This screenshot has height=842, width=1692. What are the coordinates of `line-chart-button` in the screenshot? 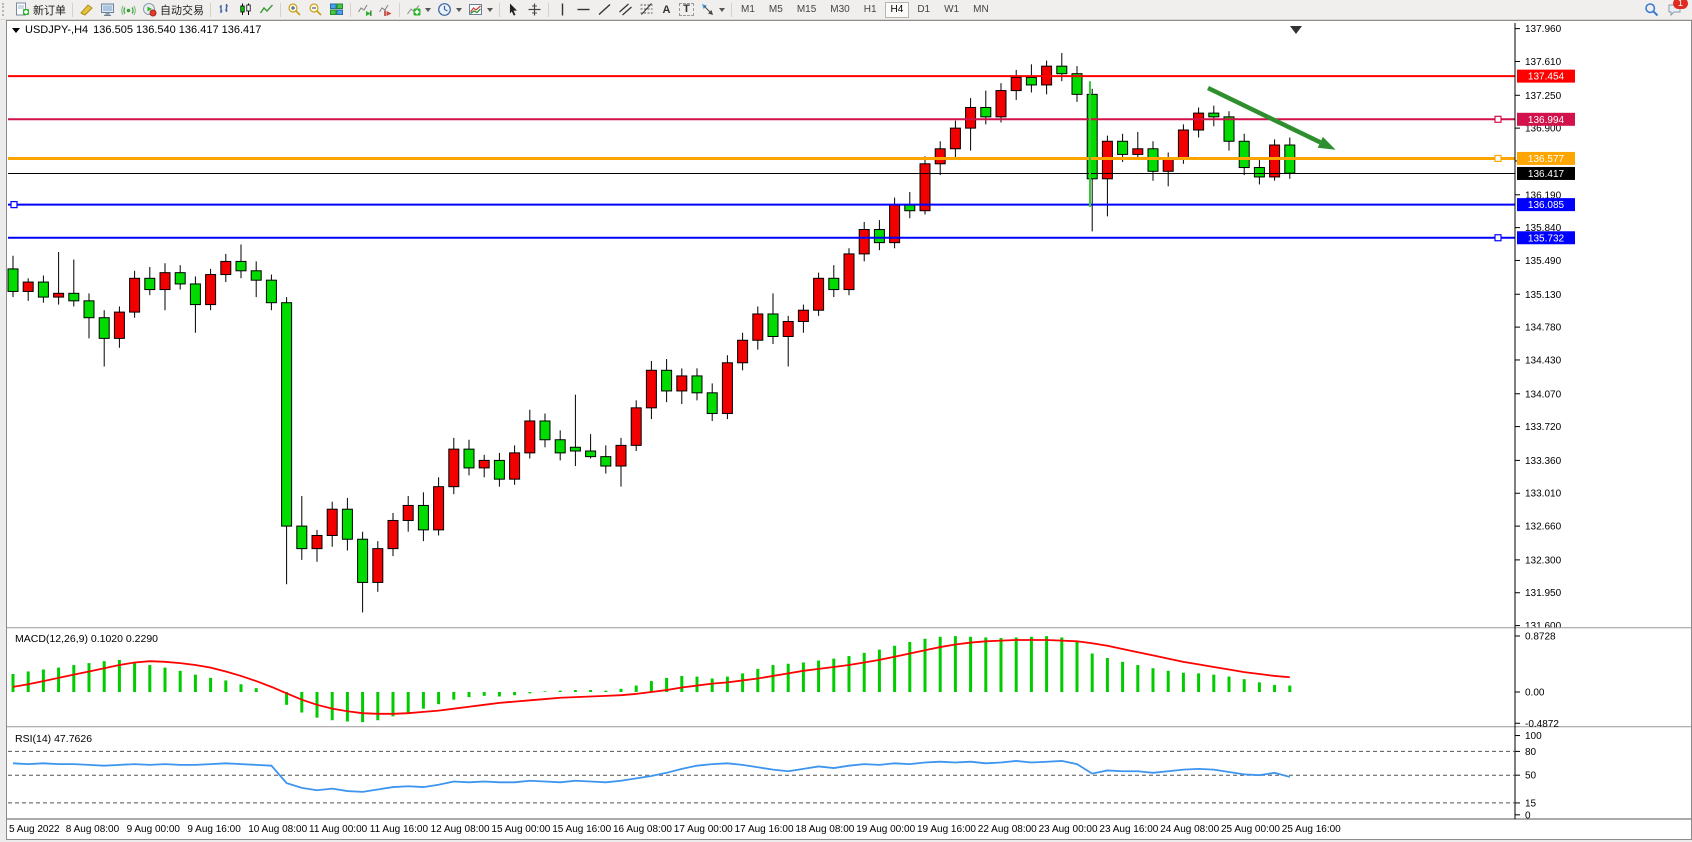 It's located at (266, 9).